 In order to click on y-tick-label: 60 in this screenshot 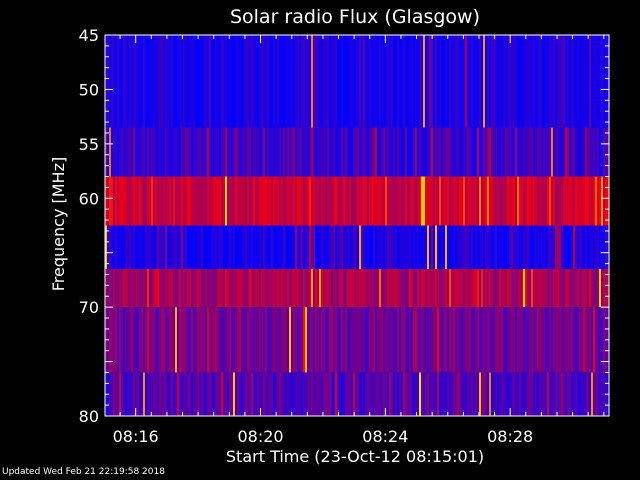, I will do `click(89, 198)`.